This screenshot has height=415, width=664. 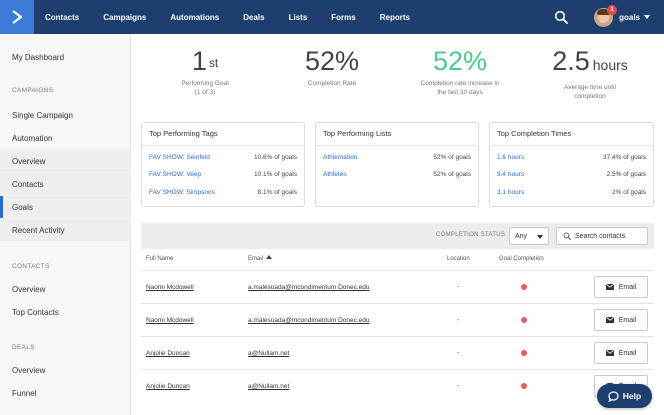 What do you see at coordinates (31, 266) in the screenshot?
I see `sidebar-header-contacts: CONTACTS` at bounding box center [31, 266].